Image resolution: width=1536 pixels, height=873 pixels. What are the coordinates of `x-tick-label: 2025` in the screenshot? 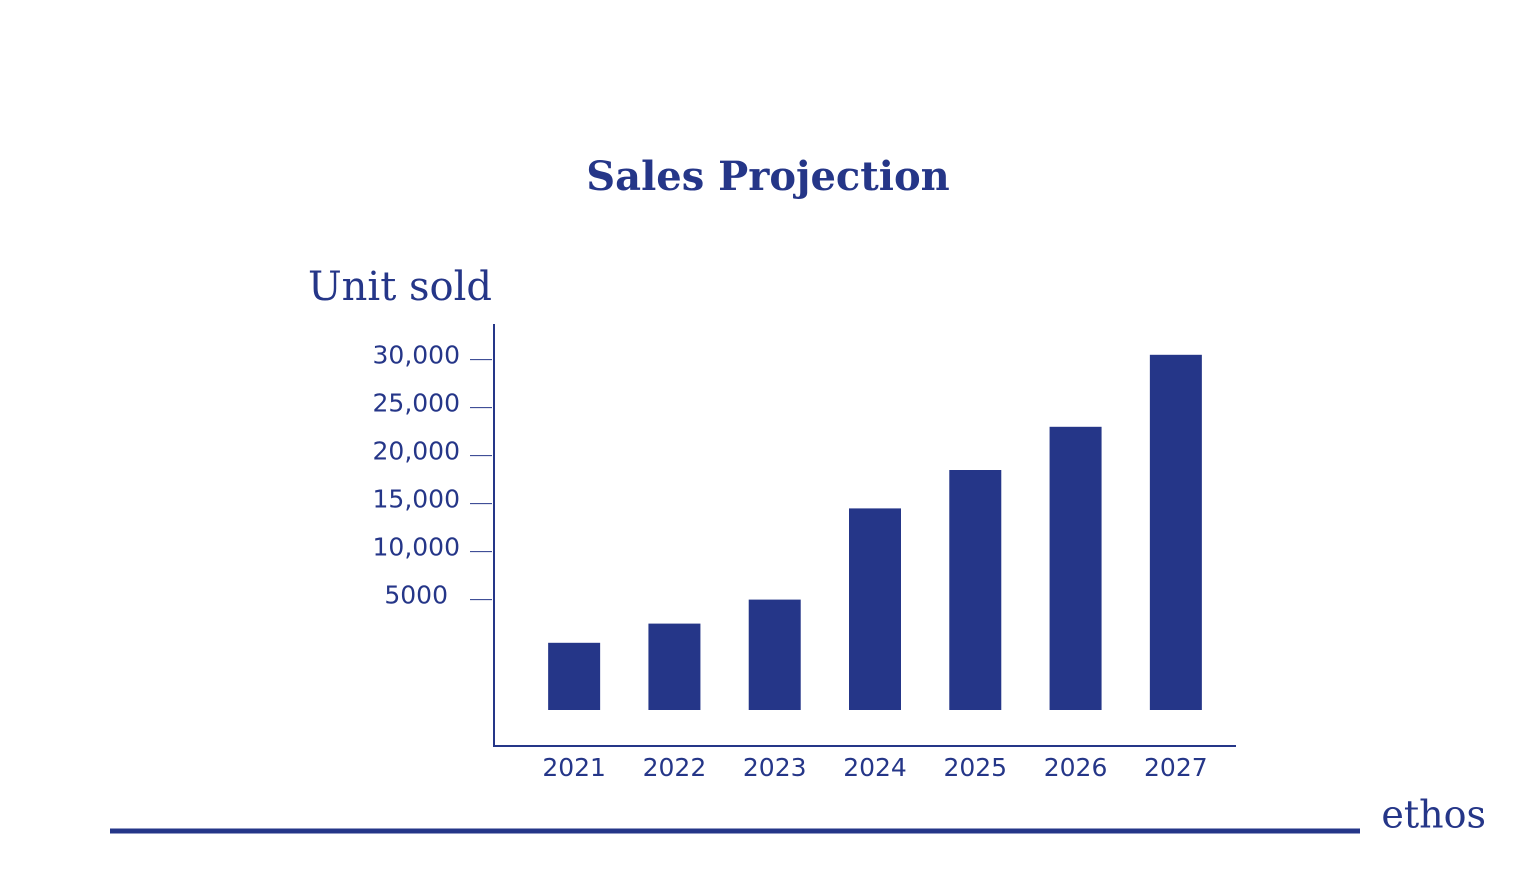 It's located at (975, 767).